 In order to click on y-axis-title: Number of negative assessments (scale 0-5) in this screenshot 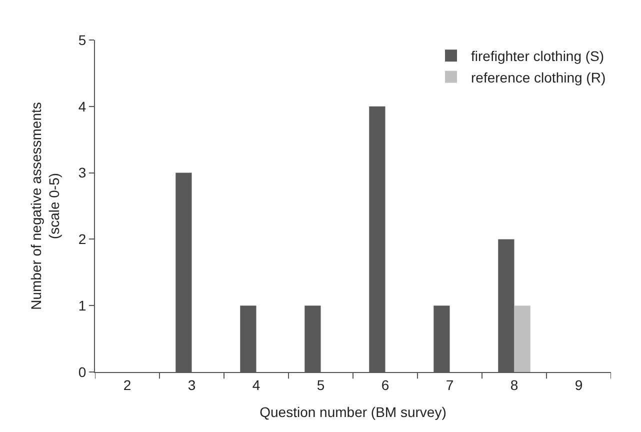, I will do `click(45, 206)`.